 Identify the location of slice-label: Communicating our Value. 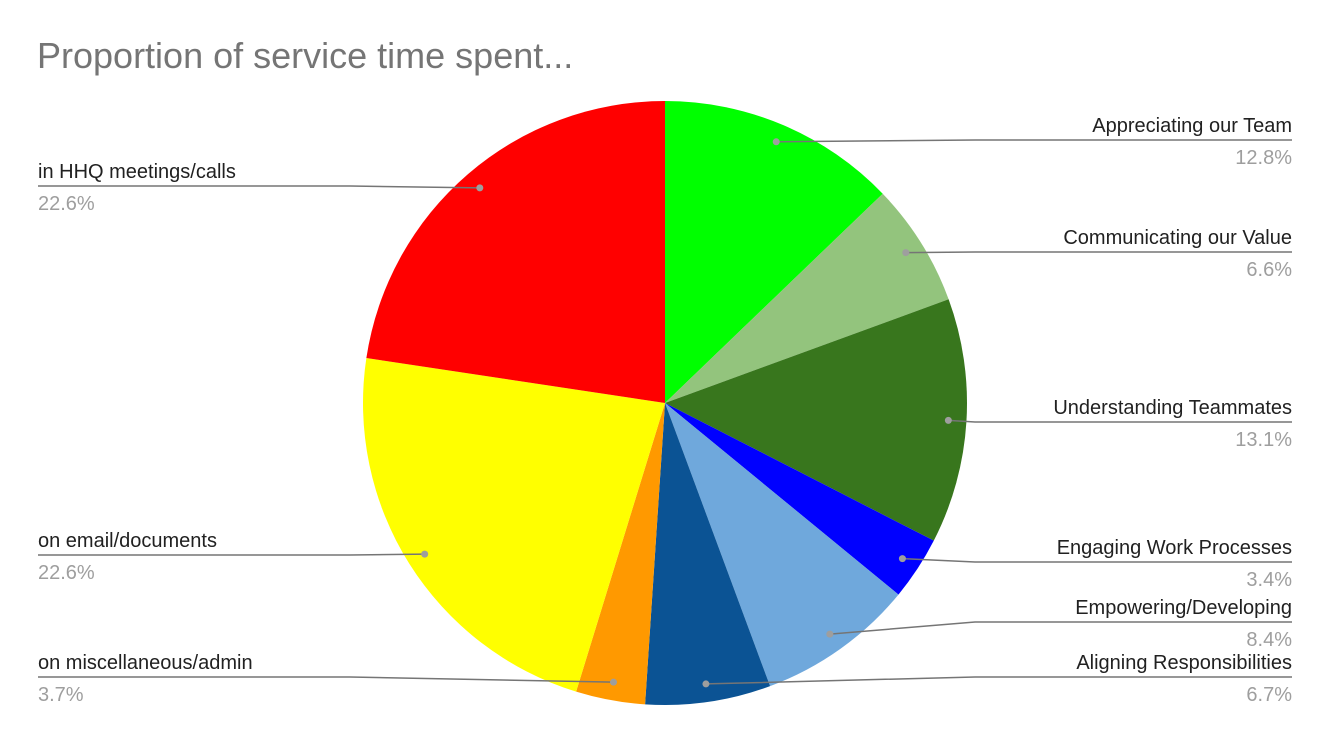
(1177, 238).